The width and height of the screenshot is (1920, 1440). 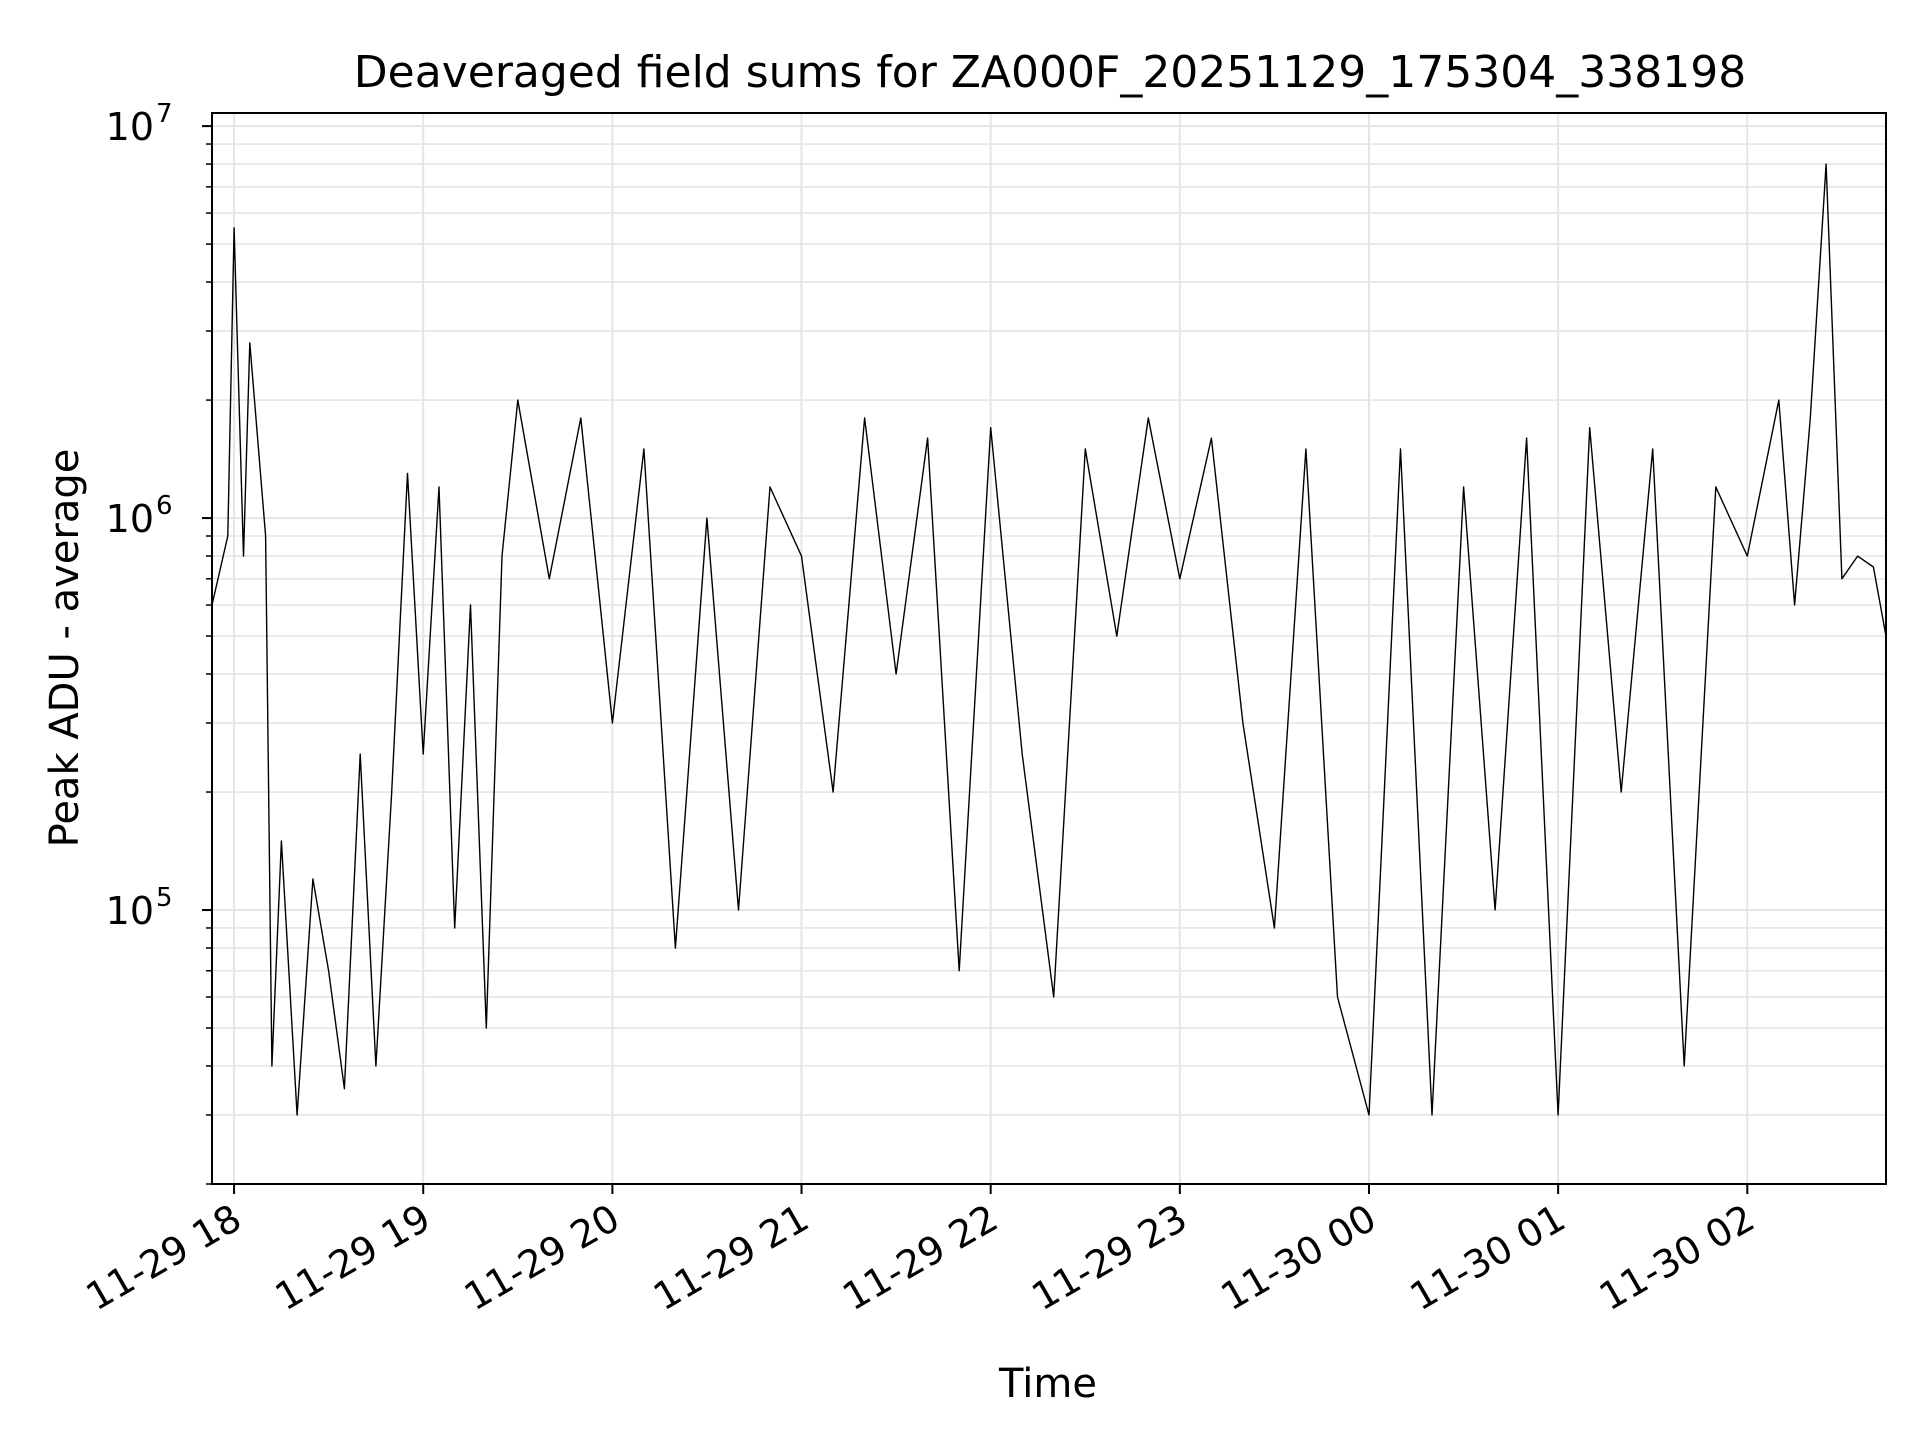 I want to click on y-tick-exponent: 6, so click(x=164, y=506).